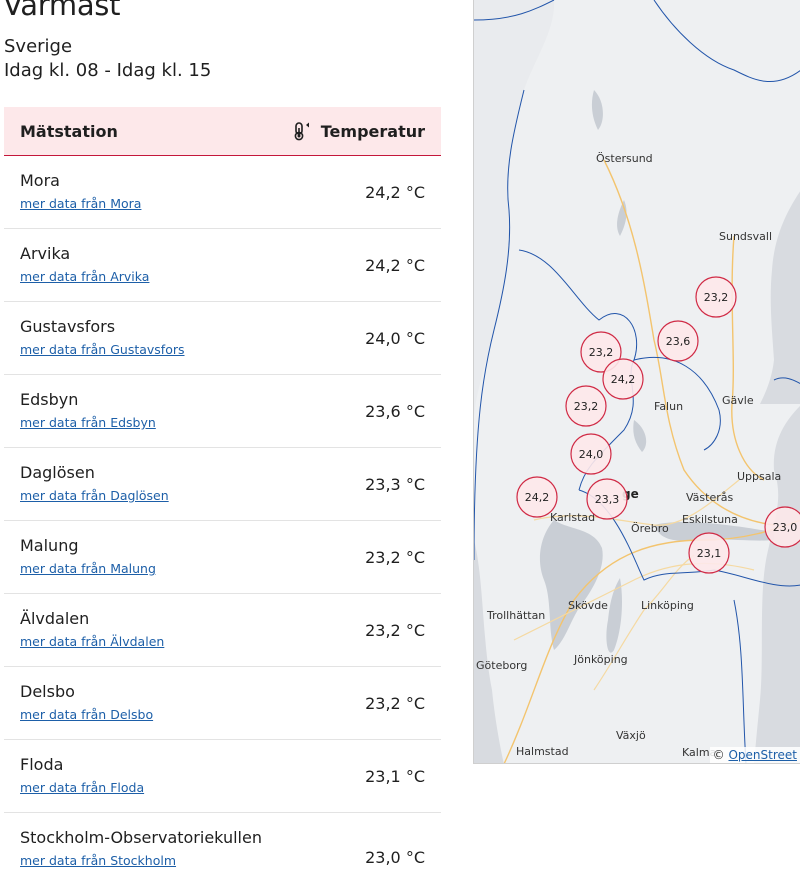 The image size is (800, 880). I want to click on marker-value: 23,3, so click(607, 499).